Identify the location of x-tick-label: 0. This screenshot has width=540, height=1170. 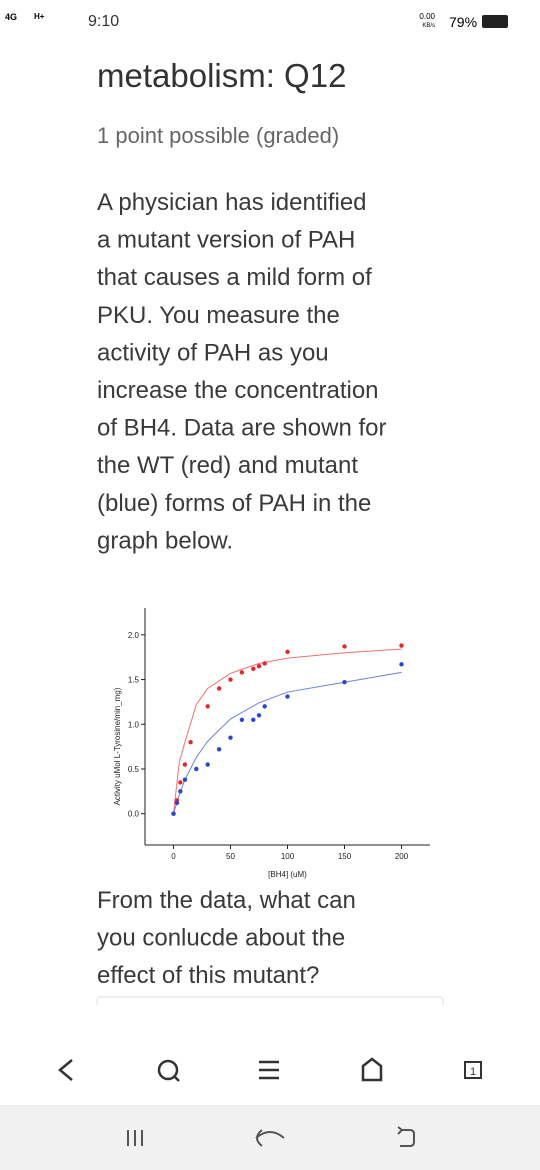
(173, 856).